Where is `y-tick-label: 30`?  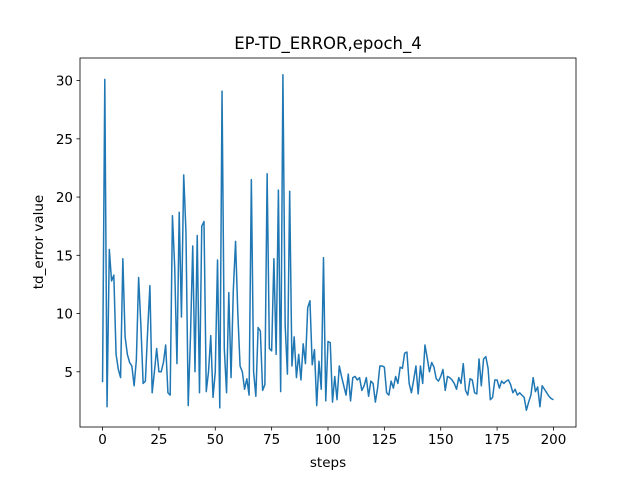 y-tick-label: 30 is located at coordinates (64, 82).